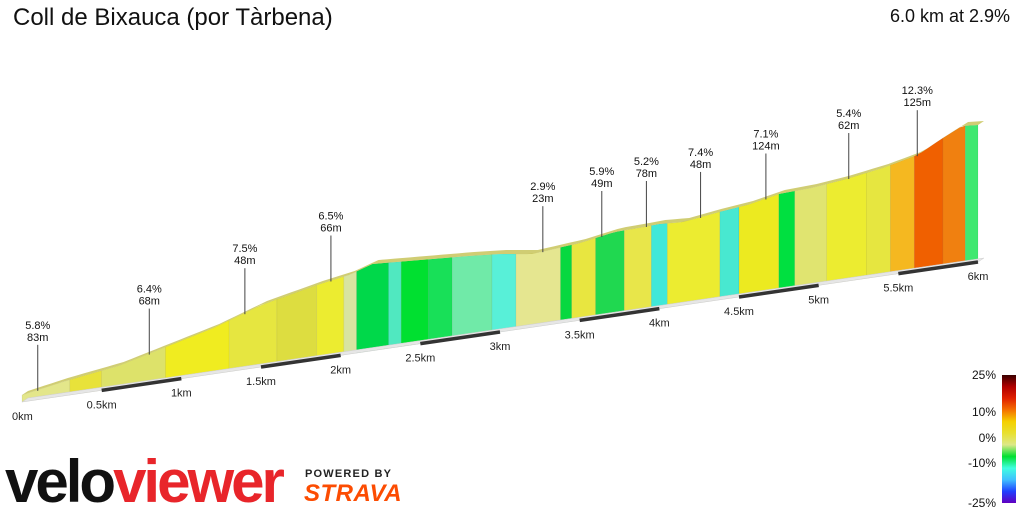 The height and width of the screenshot is (515, 1024). I want to click on x-tick-label: 5km, so click(818, 300).